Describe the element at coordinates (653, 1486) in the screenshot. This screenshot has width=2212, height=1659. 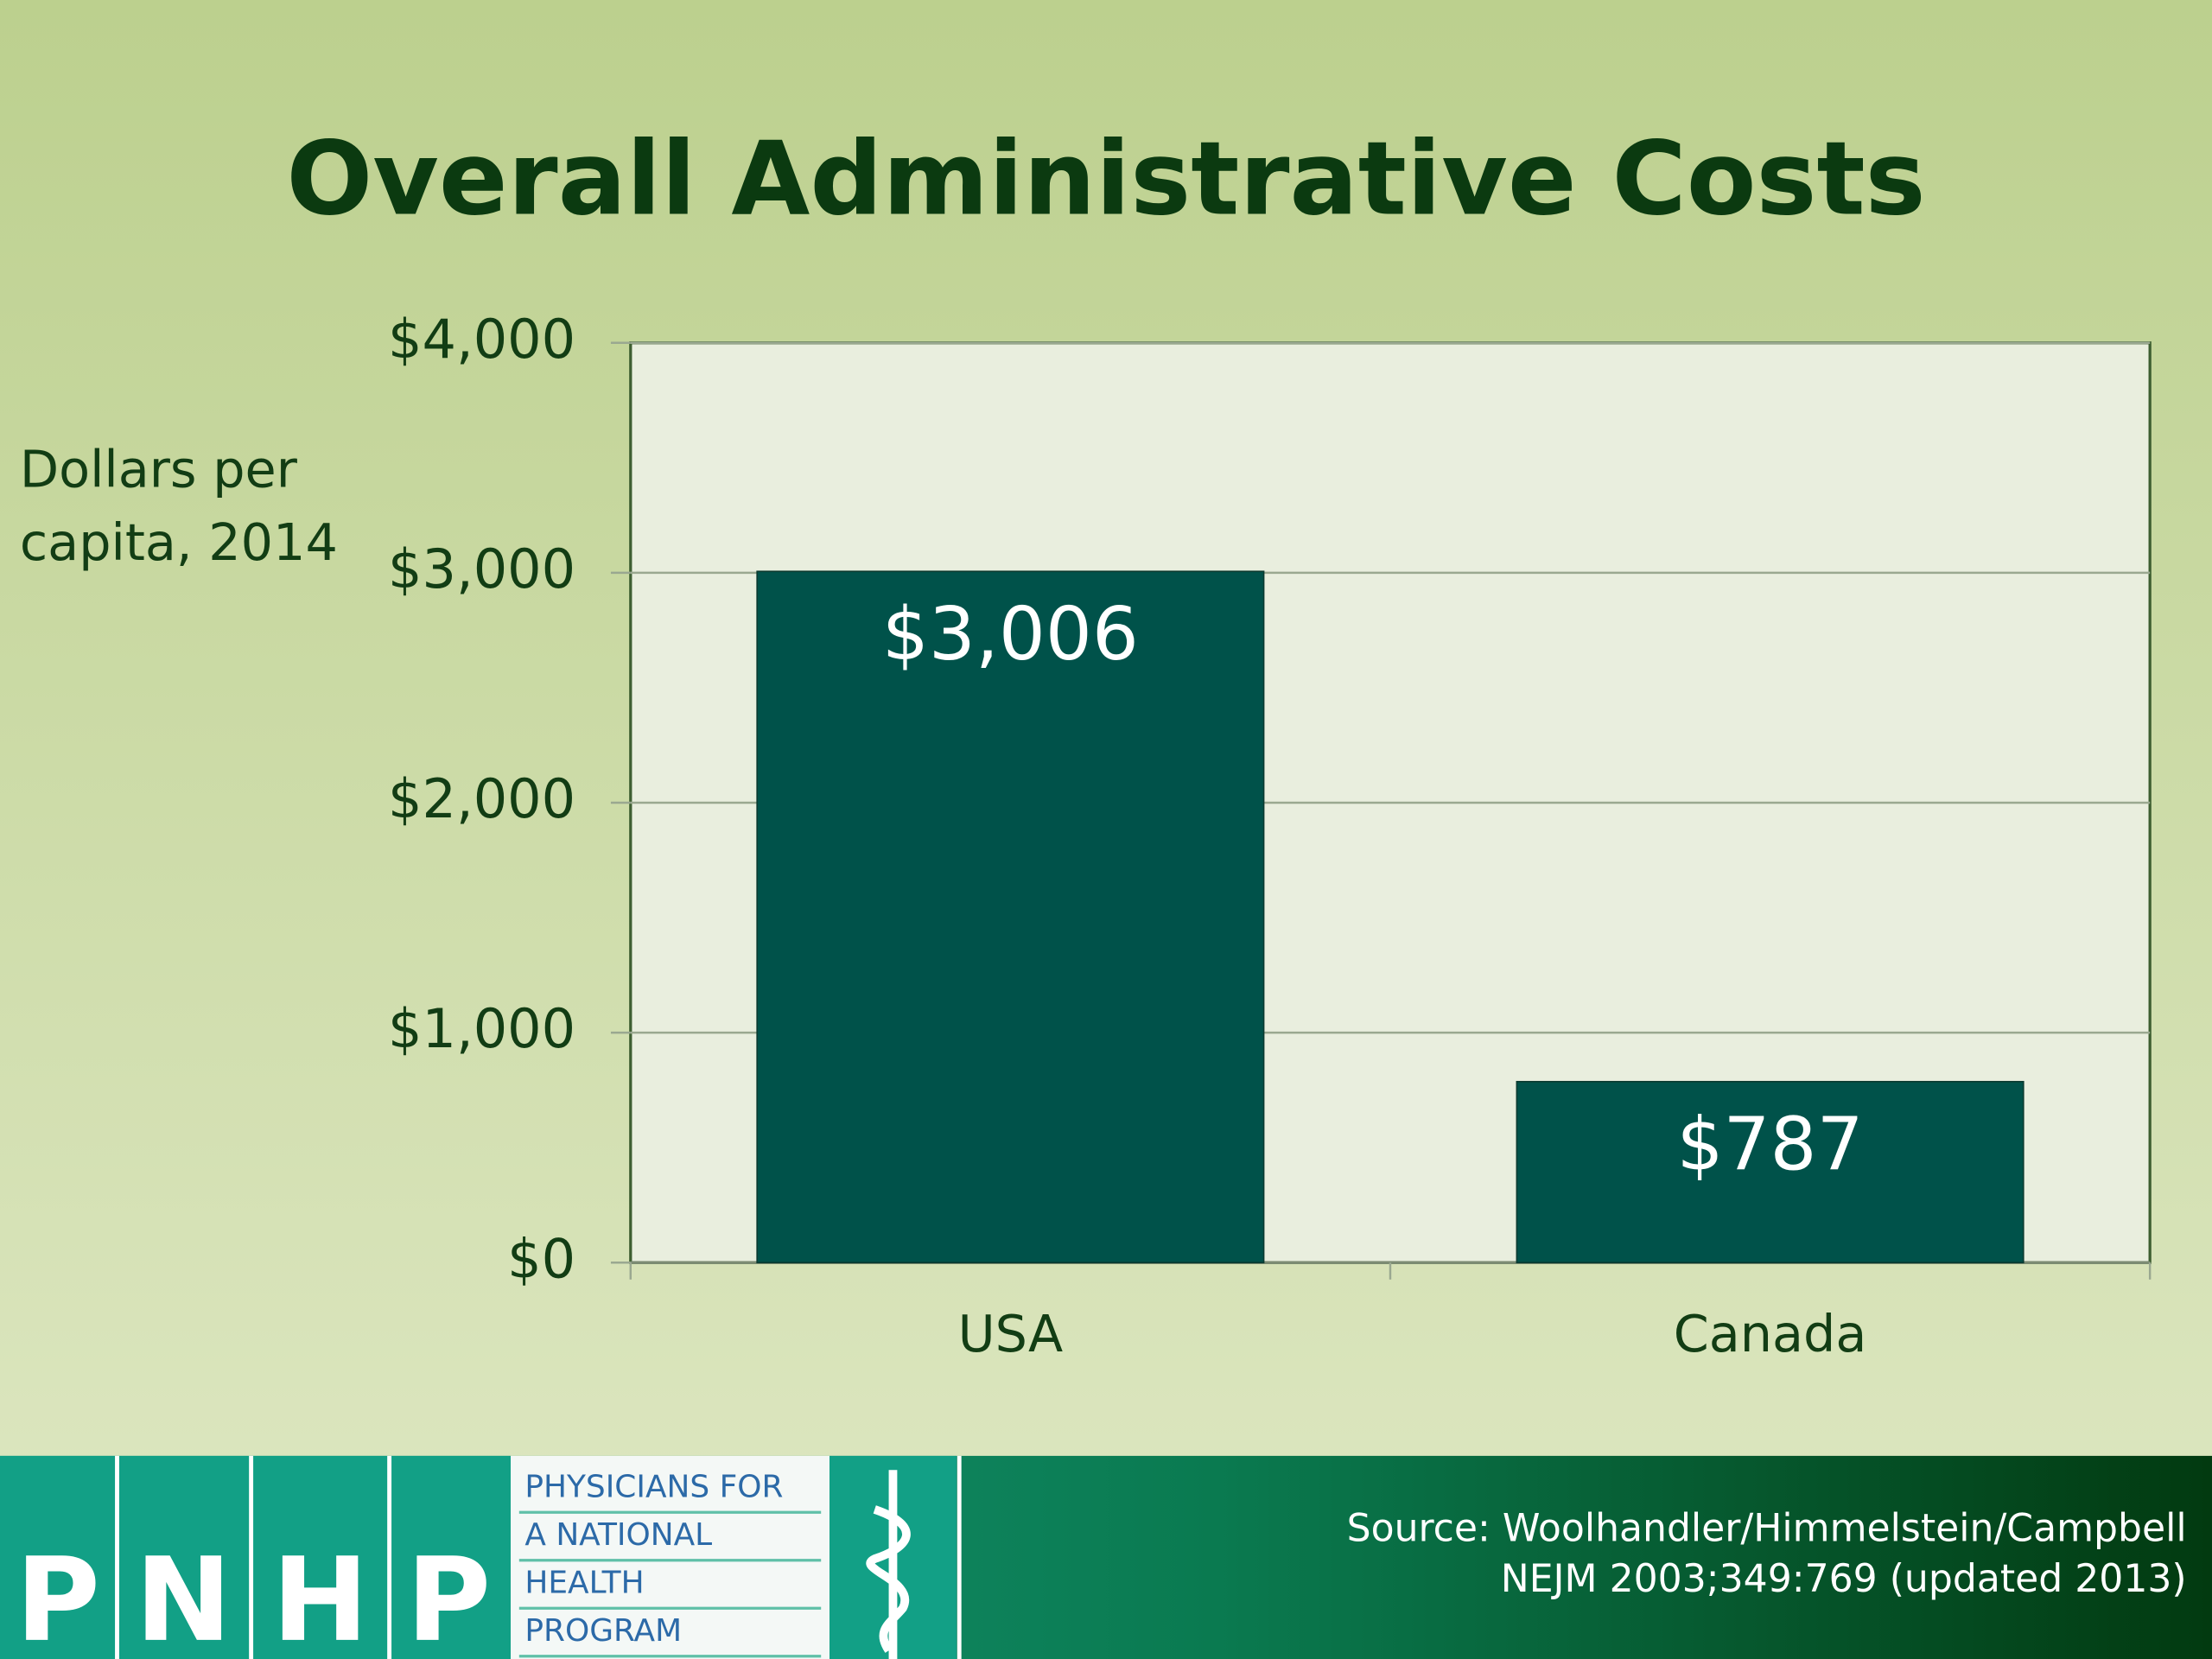
I see `org-name-line: PHYSICIANS FOR` at that location.